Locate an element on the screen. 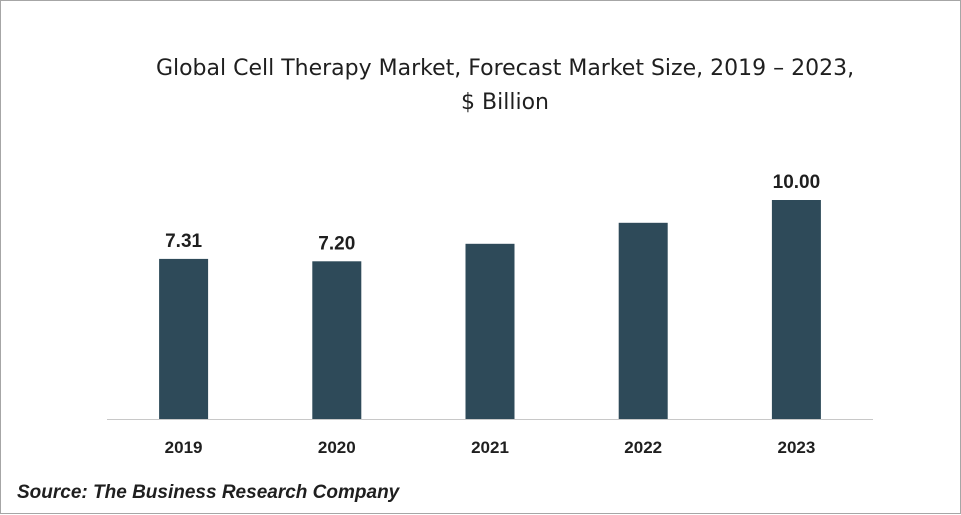  bar-2022 is located at coordinates (643, 320).